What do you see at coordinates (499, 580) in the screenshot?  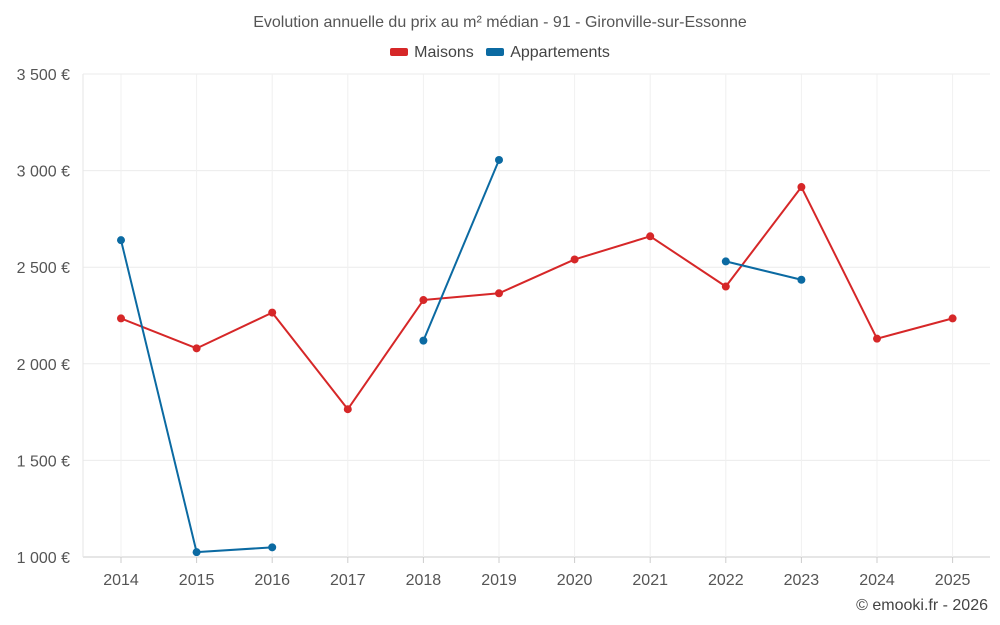 I see `x-tick-label: 2019` at bounding box center [499, 580].